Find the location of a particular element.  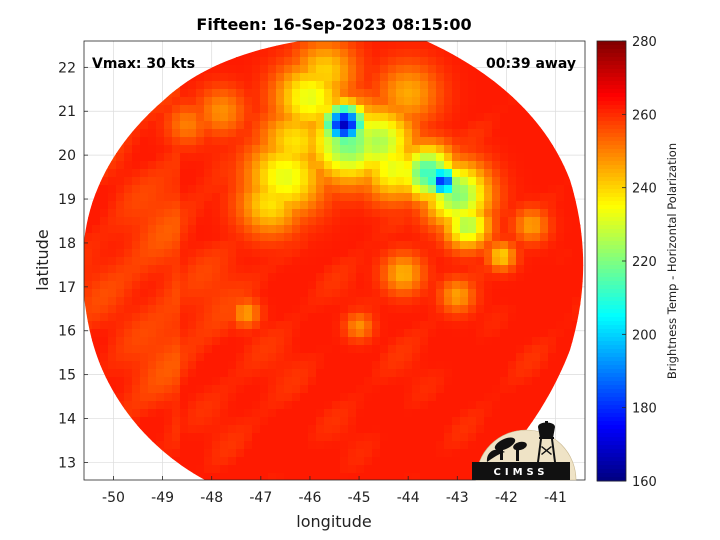

colorbar-strip is located at coordinates (611, 199).